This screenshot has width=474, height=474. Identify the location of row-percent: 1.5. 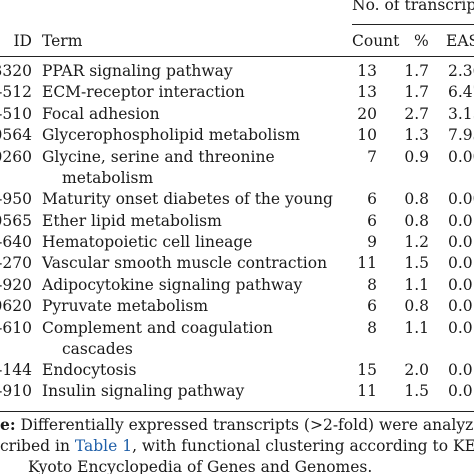
(416, 391).